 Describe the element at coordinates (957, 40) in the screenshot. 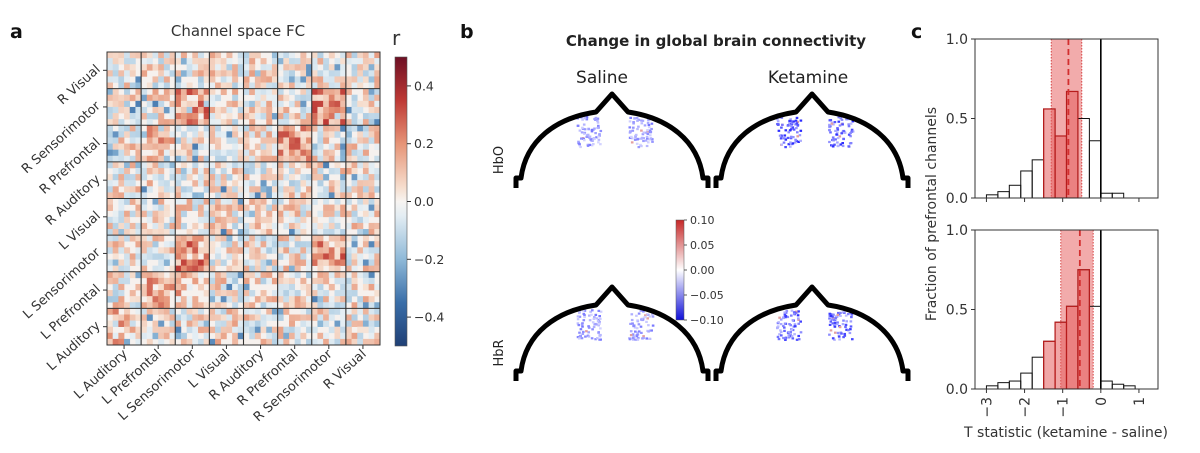

I see `y-tick-label: 1.0` at that location.